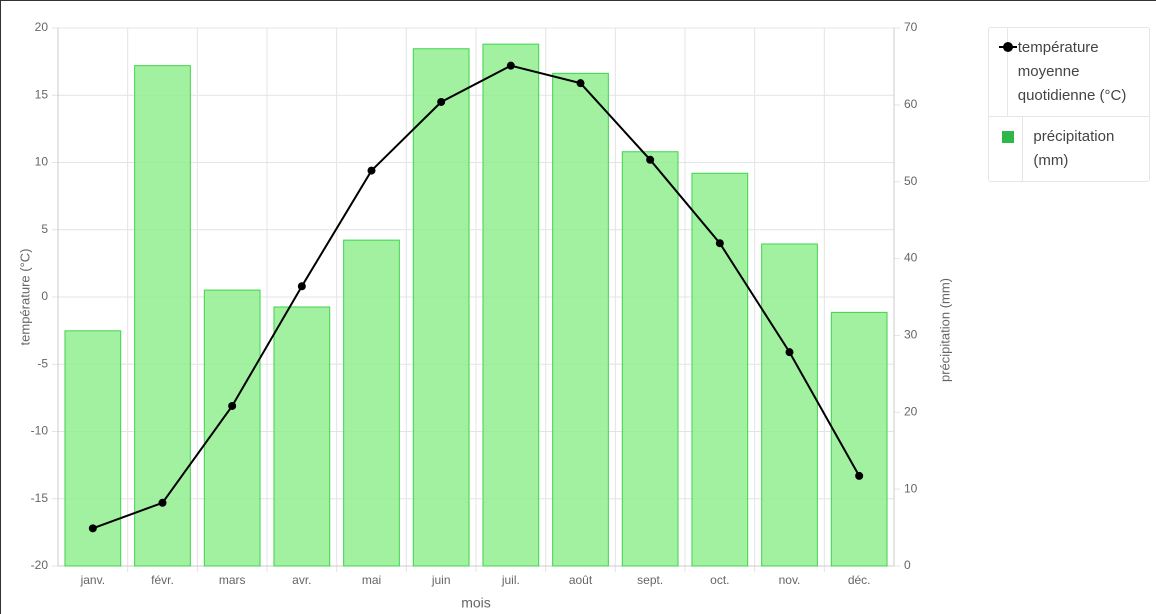  I want to click on y2-tick-label: 60, so click(911, 104).